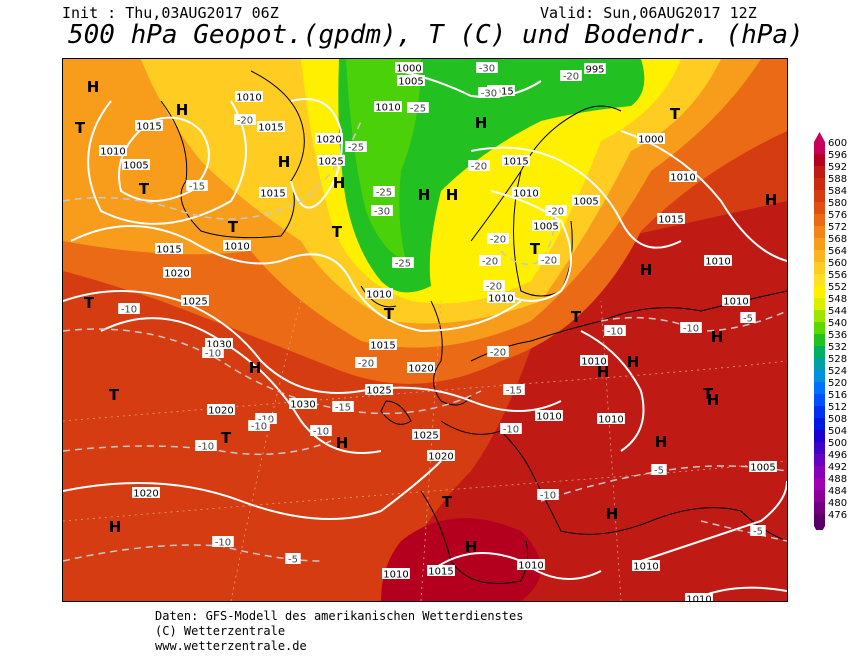 The image size is (850, 657). Describe the element at coordinates (302, 405) in the screenshot. I see `svg-text: 1030` at that location.